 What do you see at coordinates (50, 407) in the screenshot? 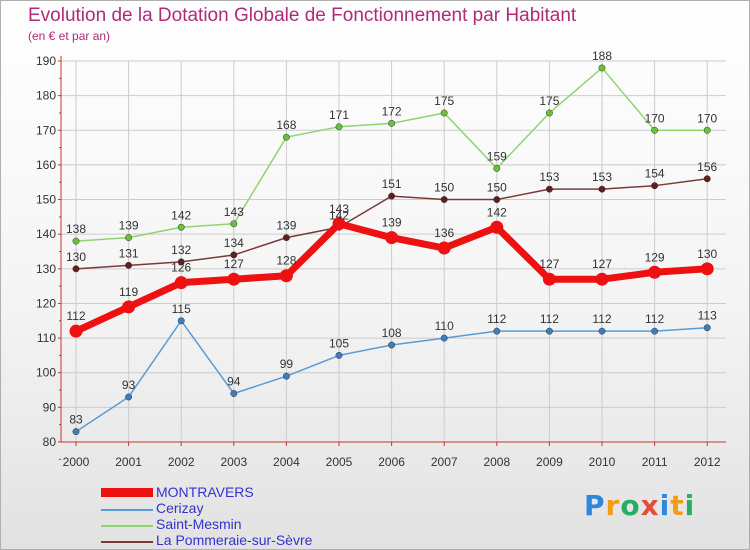
I see `y-tick-label: 90` at bounding box center [50, 407].